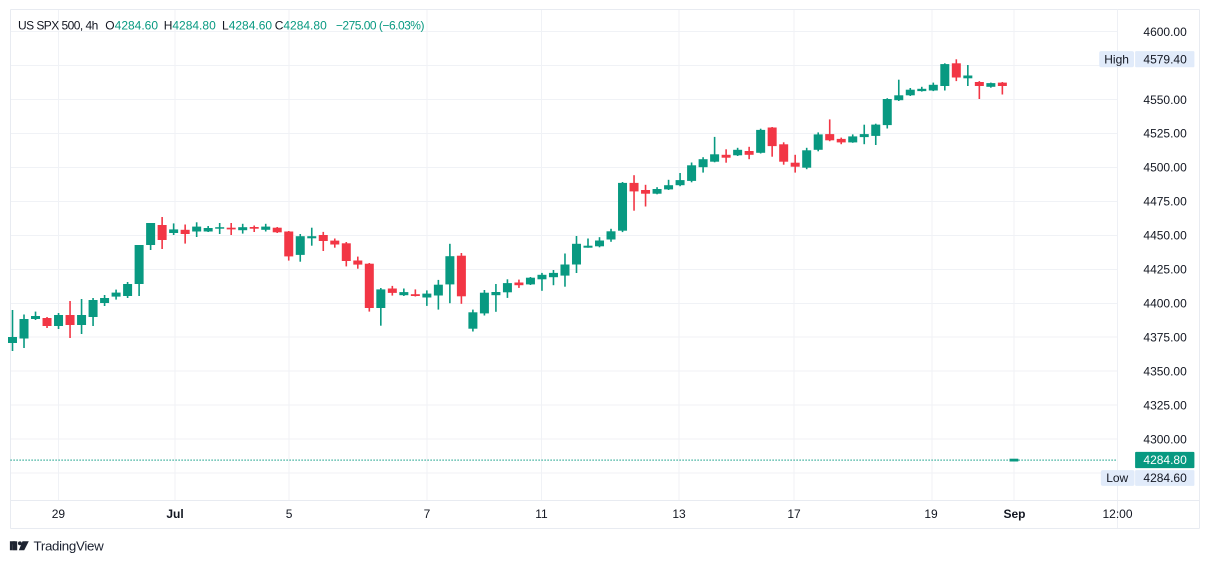 The image size is (1209, 564). I want to click on svg-text: 4300.00, so click(1165, 439).